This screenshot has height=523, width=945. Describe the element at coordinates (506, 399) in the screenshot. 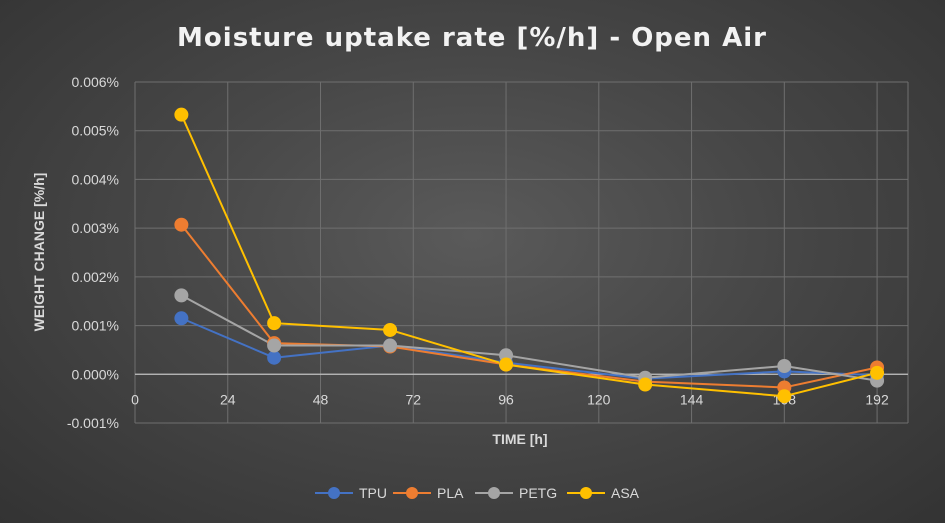

I see `x-tick-label: 96` at that location.